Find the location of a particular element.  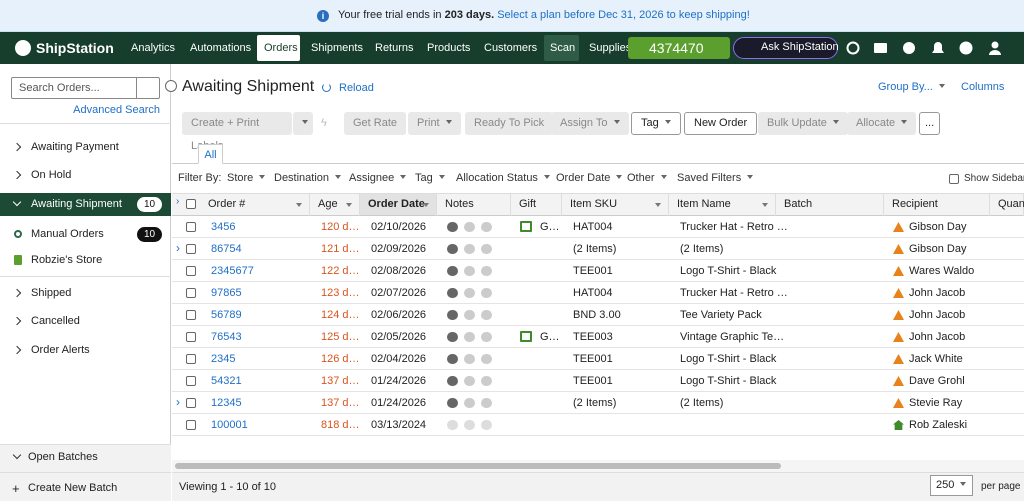

cell-order: 54321 is located at coordinates (226, 381).